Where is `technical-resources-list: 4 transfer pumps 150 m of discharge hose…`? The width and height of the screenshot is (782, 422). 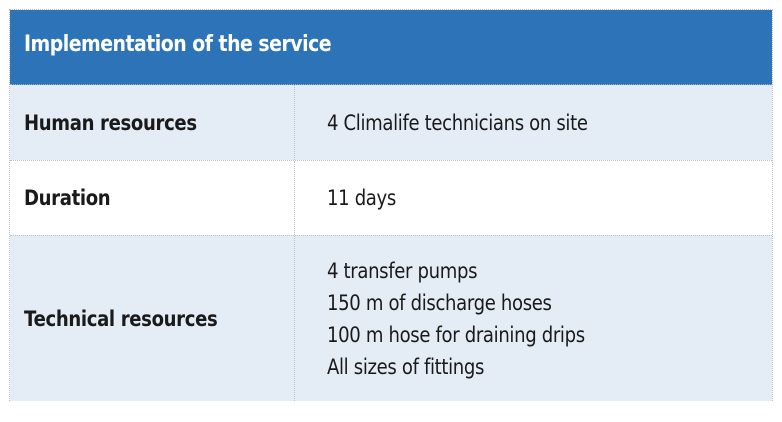 technical-resources-list: 4 transfer pumps 150 m of discharge hose… is located at coordinates (456, 319).